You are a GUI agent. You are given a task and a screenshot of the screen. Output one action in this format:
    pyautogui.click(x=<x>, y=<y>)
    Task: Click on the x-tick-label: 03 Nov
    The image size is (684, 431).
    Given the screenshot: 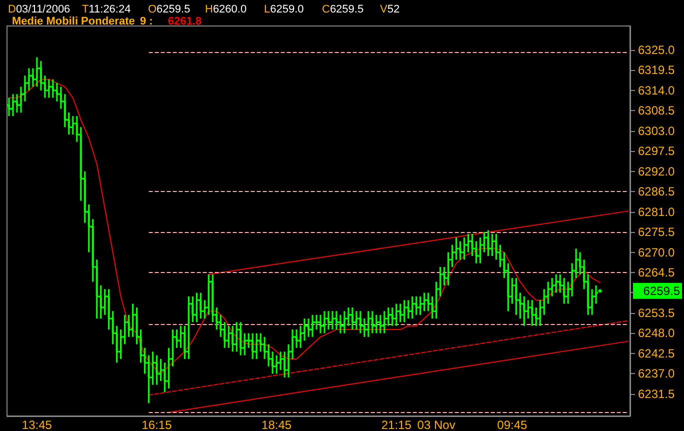 What is the action you would take?
    pyautogui.click(x=436, y=424)
    